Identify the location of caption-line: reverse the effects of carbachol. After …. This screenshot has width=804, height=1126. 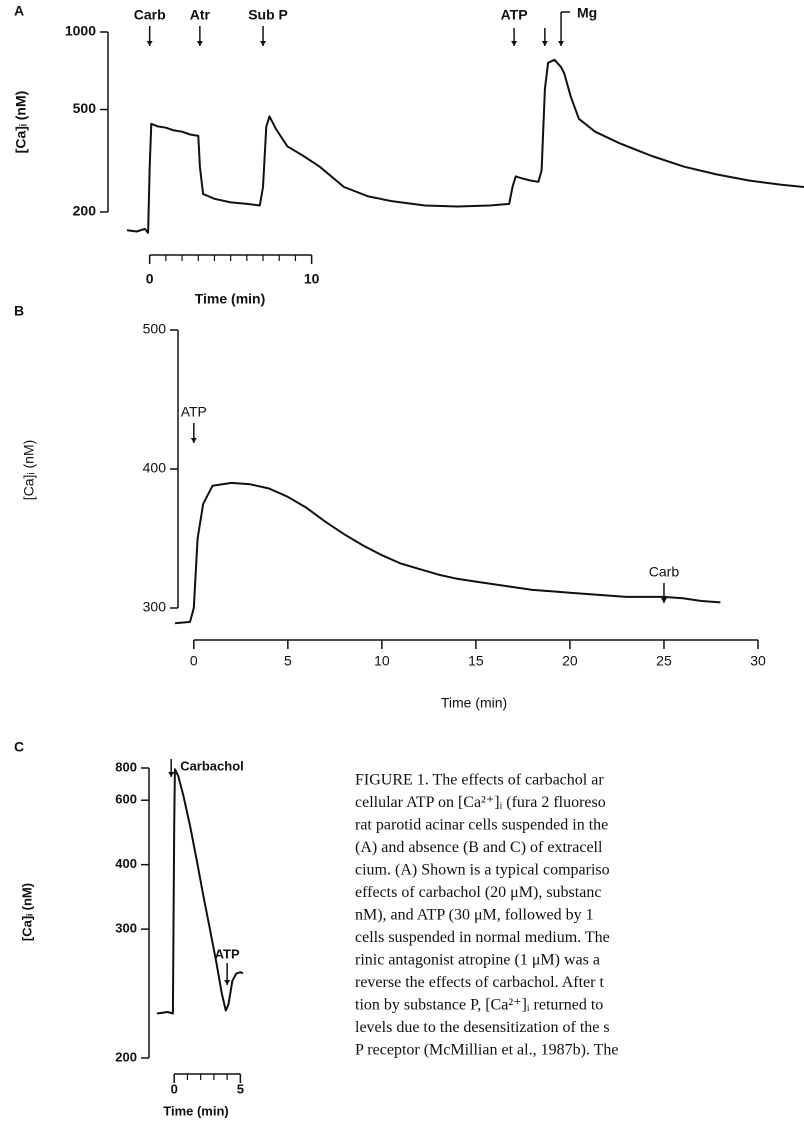
(479, 982).